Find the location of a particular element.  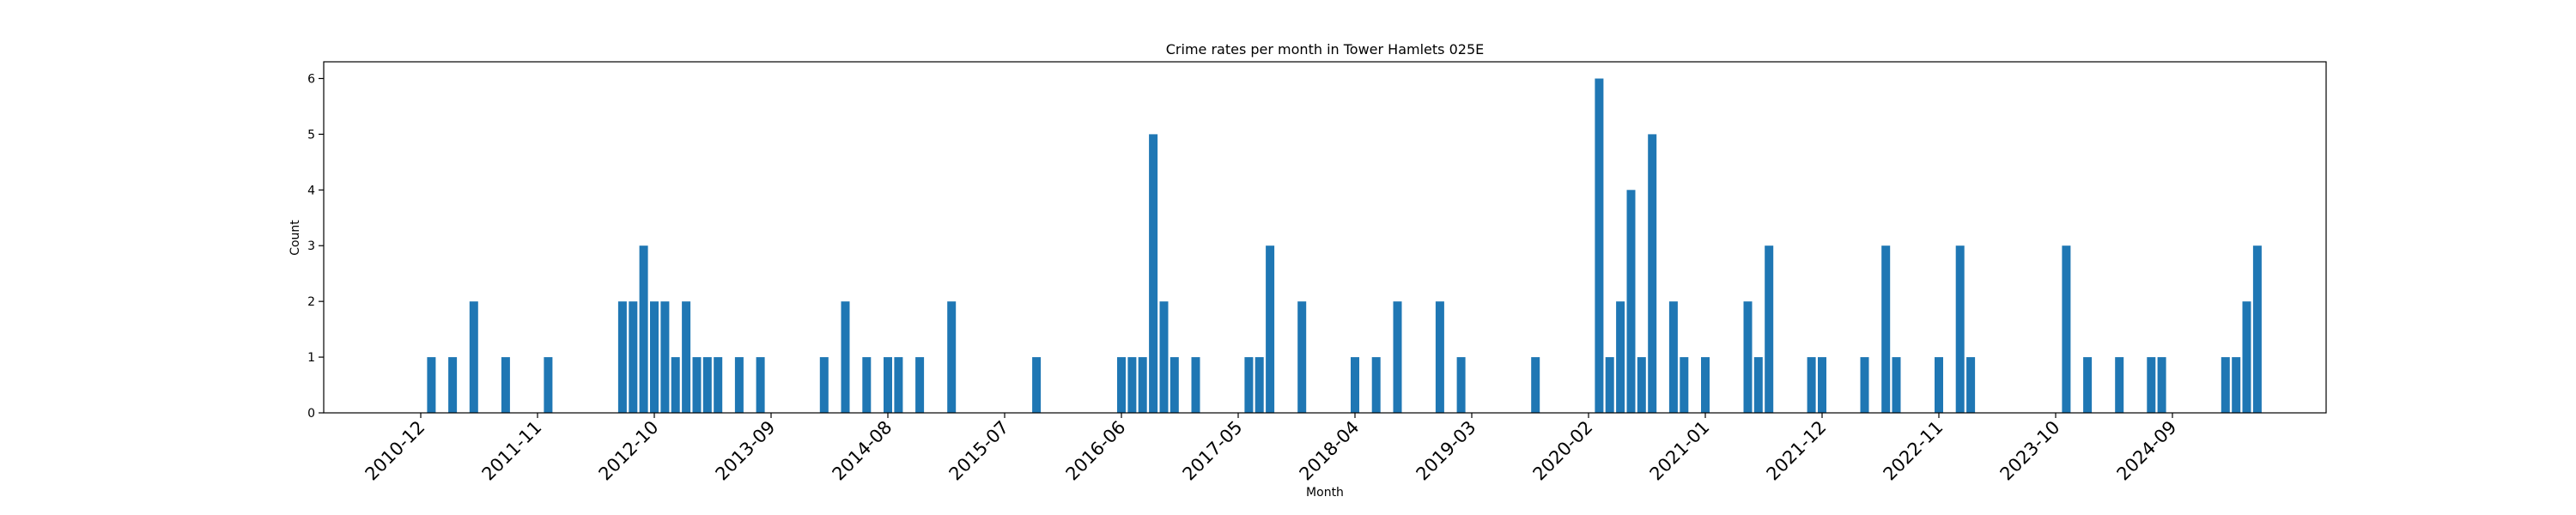

y-tick-label: 6 is located at coordinates (311, 79).